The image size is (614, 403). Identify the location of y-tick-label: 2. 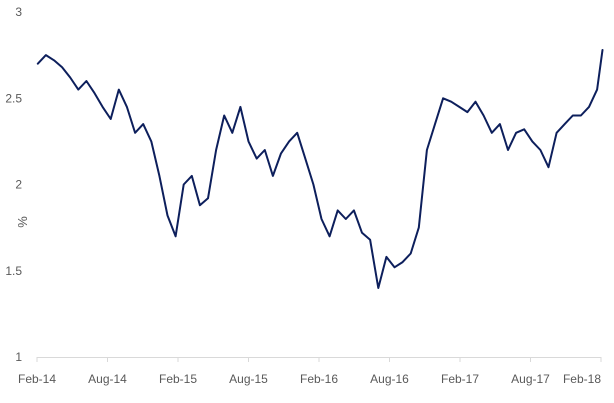
(18, 185).